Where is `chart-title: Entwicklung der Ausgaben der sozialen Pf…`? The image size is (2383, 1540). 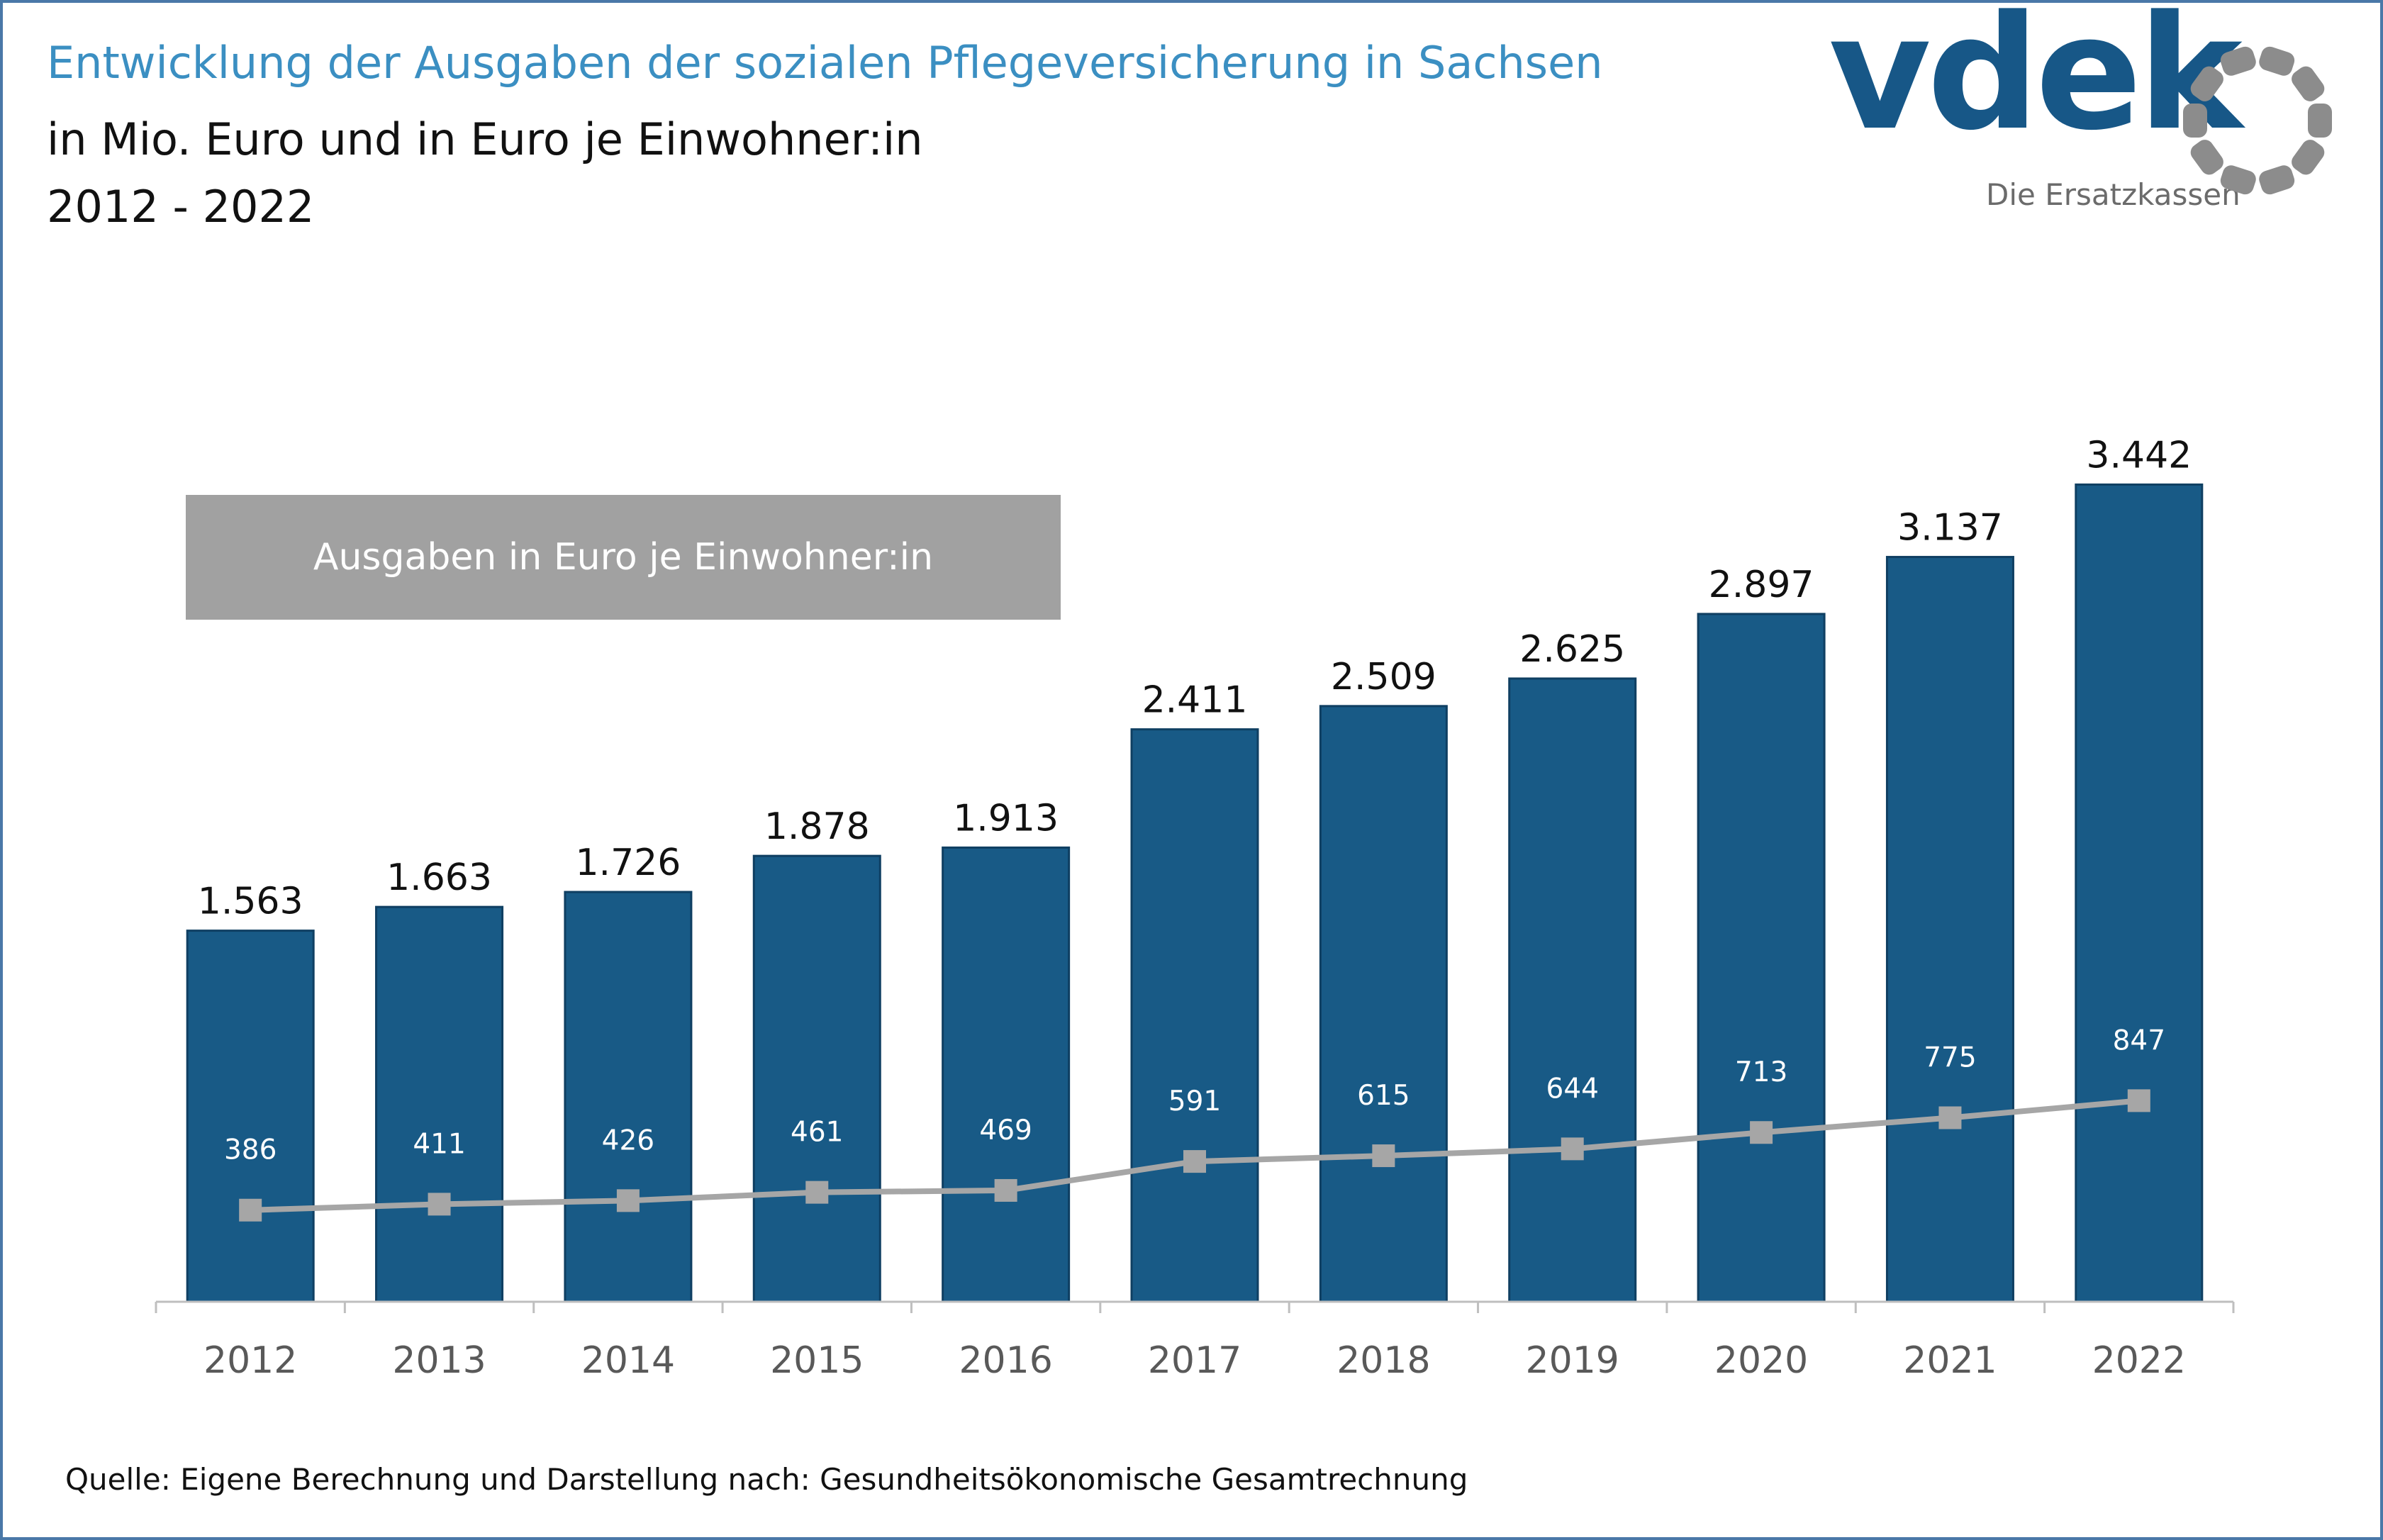 chart-title: Entwicklung der Ausgaben der sozialen Pf… is located at coordinates (825, 63).